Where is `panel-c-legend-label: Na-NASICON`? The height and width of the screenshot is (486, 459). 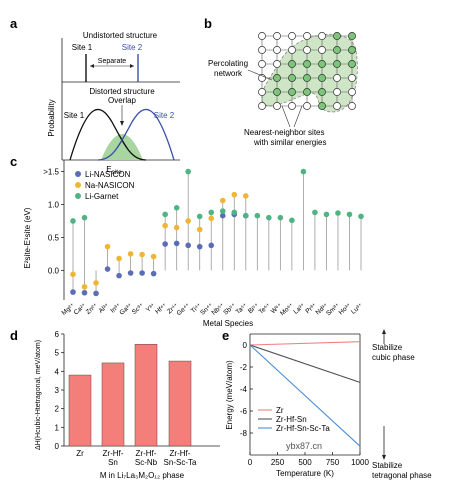
panel-c-legend-label: Na-NASICON is located at coordinates (110, 185).